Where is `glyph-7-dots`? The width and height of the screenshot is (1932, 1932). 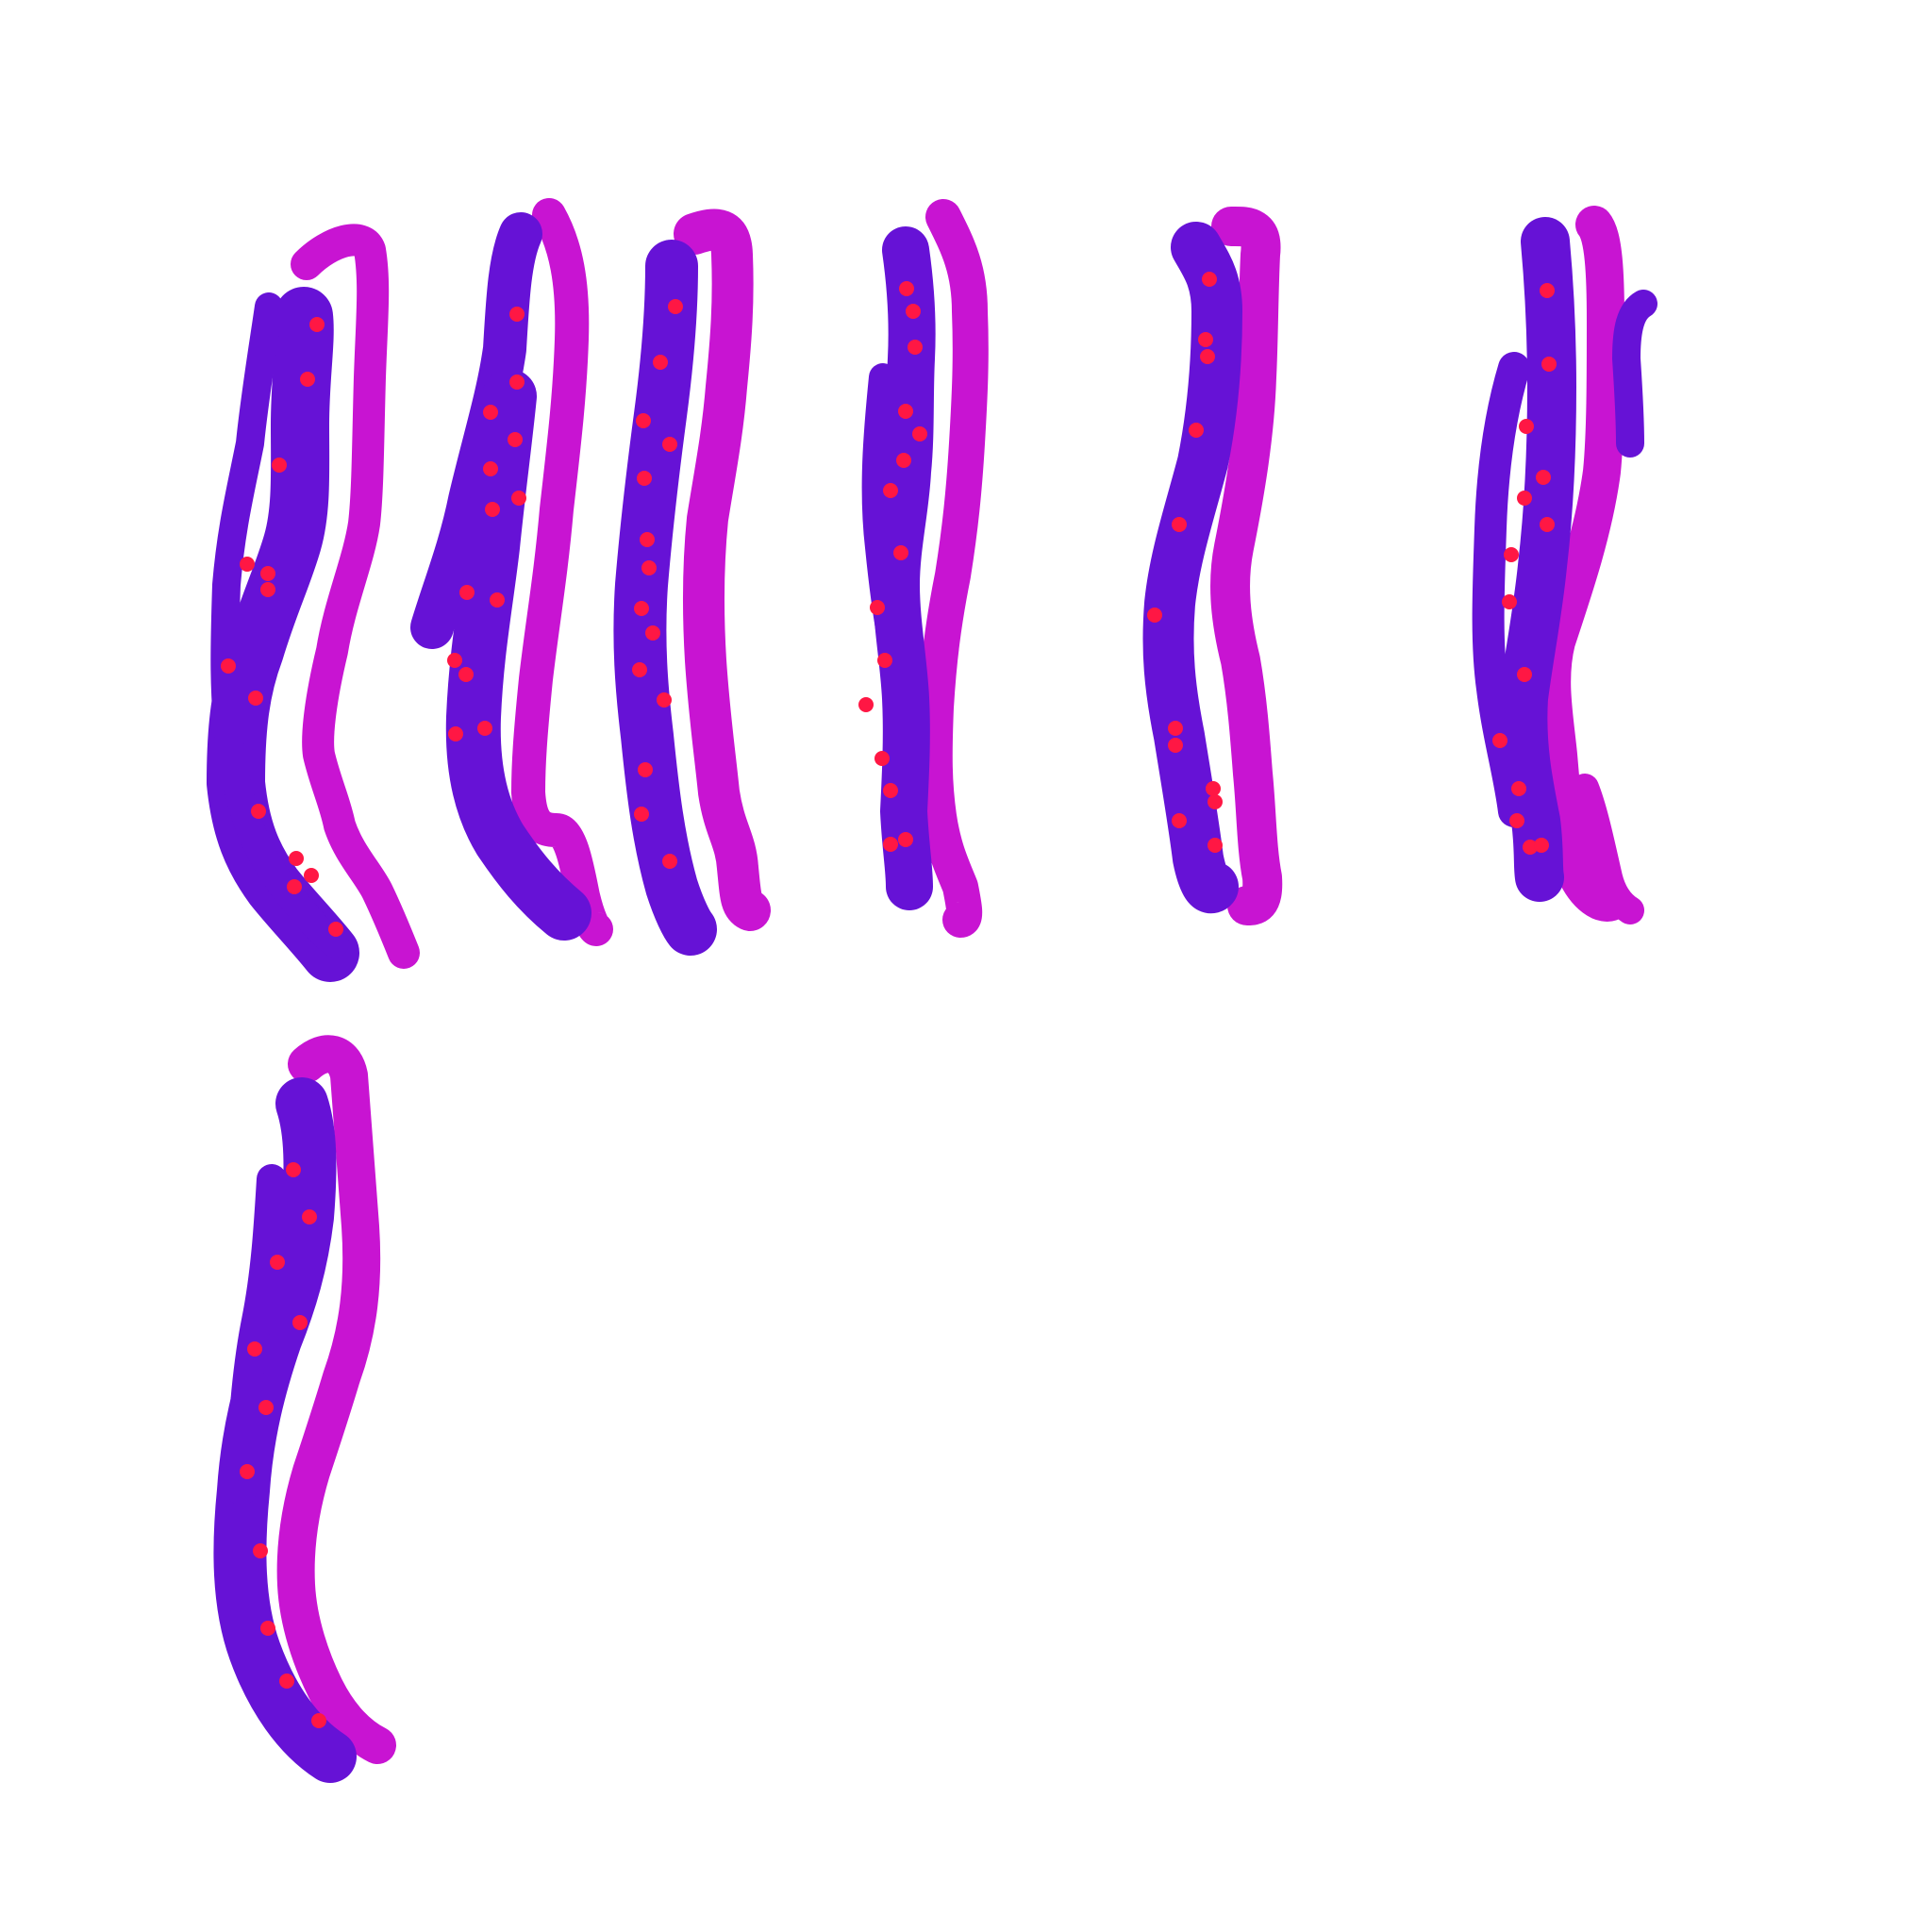 glyph-7-dots is located at coordinates (283, 1445).